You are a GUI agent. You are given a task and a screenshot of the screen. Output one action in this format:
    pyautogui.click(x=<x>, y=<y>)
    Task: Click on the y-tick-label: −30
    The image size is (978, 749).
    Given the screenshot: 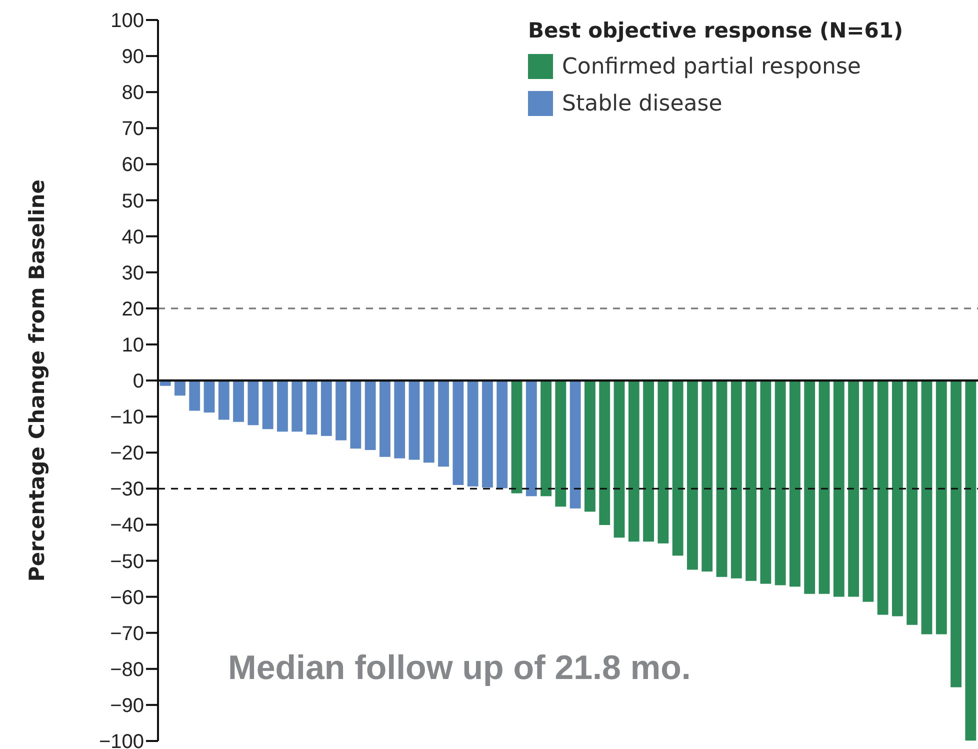 What is the action you would take?
    pyautogui.click(x=127, y=489)
    